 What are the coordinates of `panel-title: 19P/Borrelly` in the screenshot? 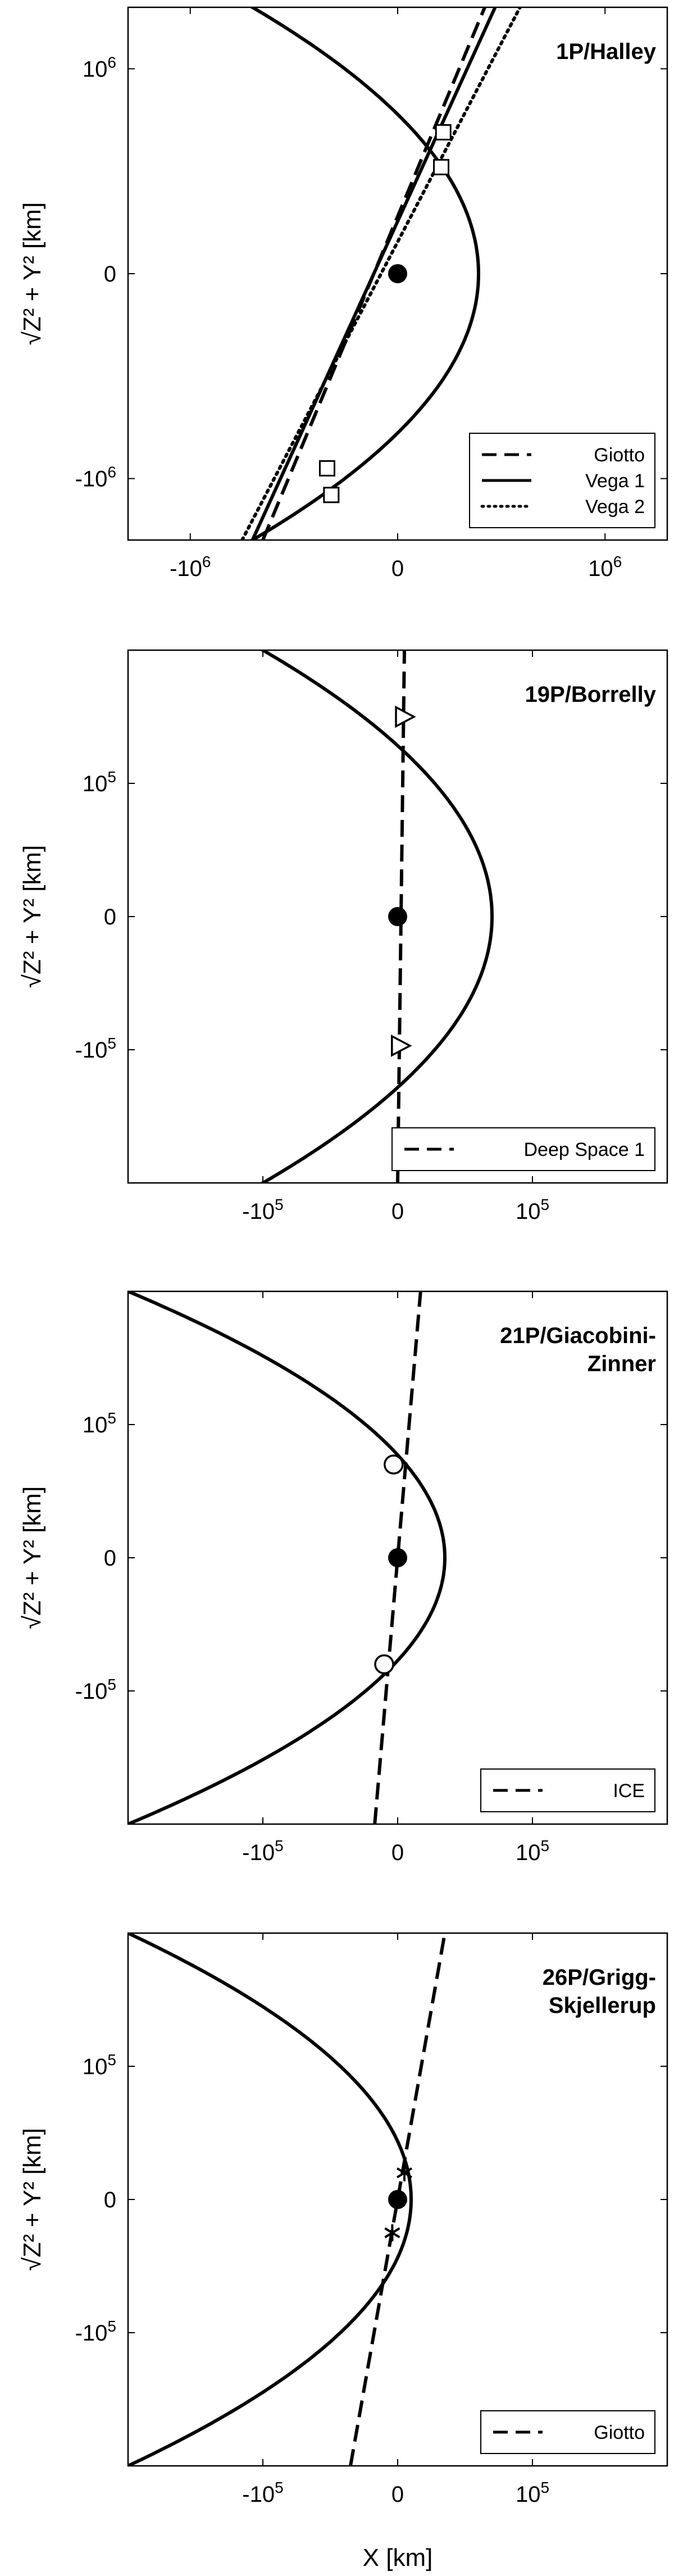 It's located at (591, 694).